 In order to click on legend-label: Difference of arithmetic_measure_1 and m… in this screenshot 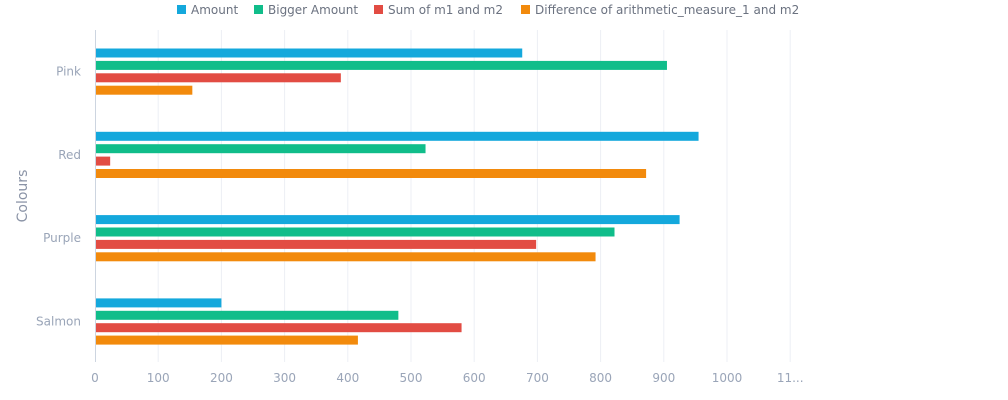, I will do `click(667, 10)`.